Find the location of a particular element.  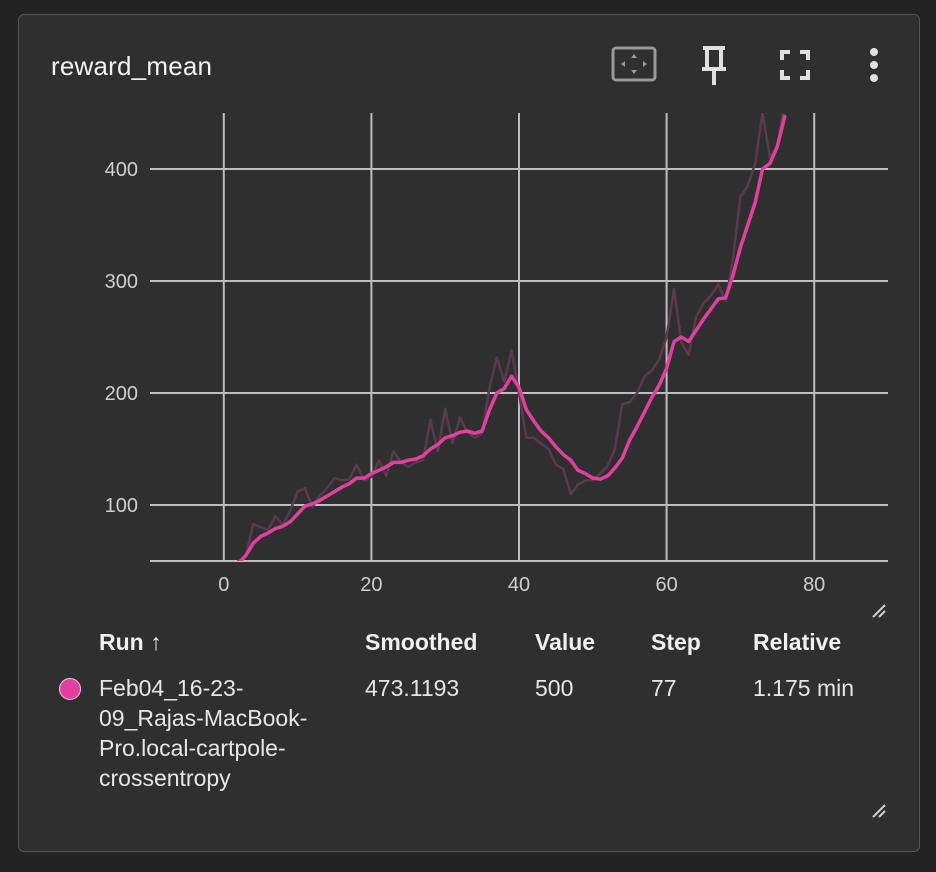

fit-domain-icon is located at coordinates (634, 64).